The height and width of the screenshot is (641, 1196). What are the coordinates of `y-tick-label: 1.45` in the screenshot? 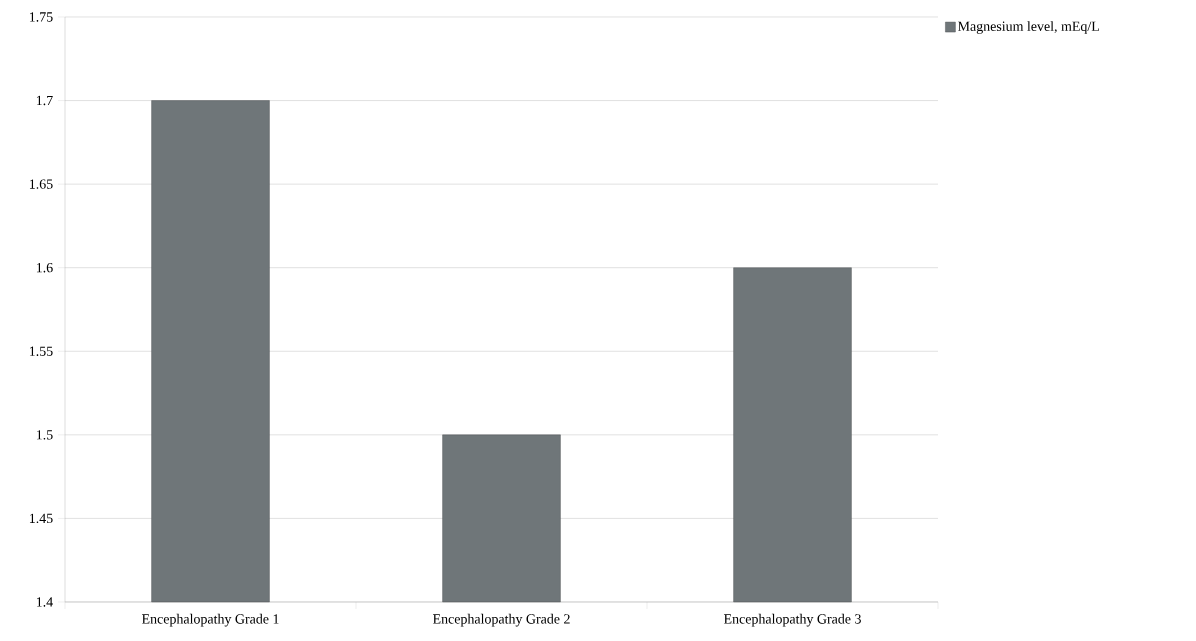 It's located at (41, 518).